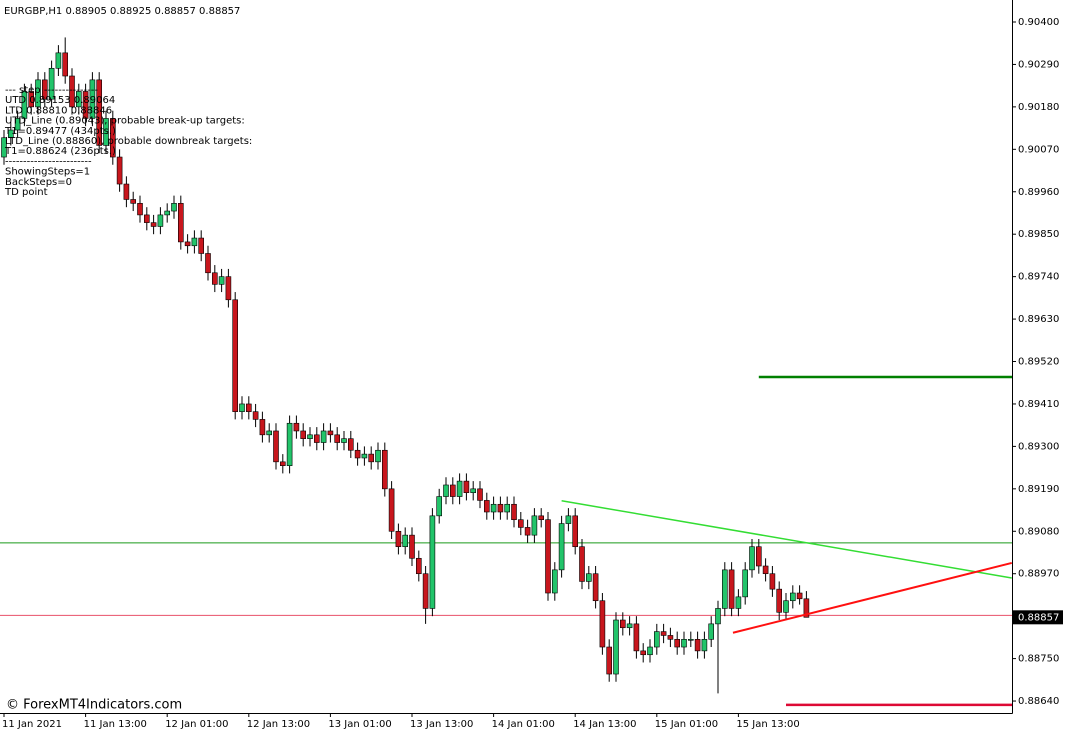  Describe the element at coordinates (1038, 574) in the screenshot. I see `y-tick-label: 0.88970` at that location.